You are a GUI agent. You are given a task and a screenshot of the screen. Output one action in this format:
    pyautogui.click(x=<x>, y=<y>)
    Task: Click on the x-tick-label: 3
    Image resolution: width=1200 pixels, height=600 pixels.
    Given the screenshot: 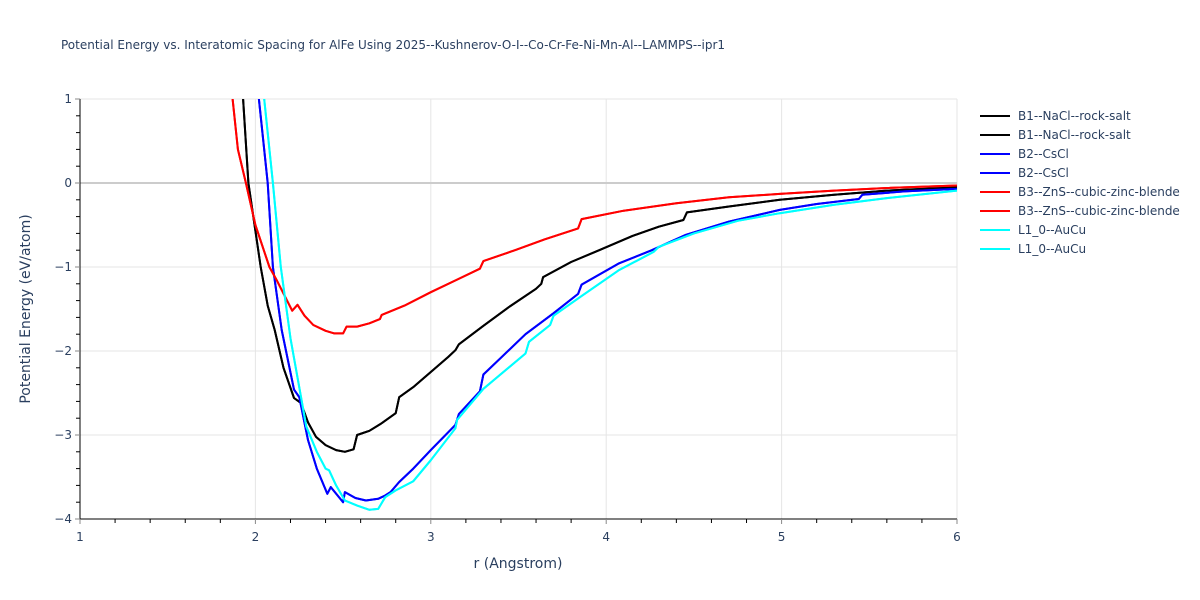 What is the action you would take?
    pyautogui.click(x=431, y=537)
    